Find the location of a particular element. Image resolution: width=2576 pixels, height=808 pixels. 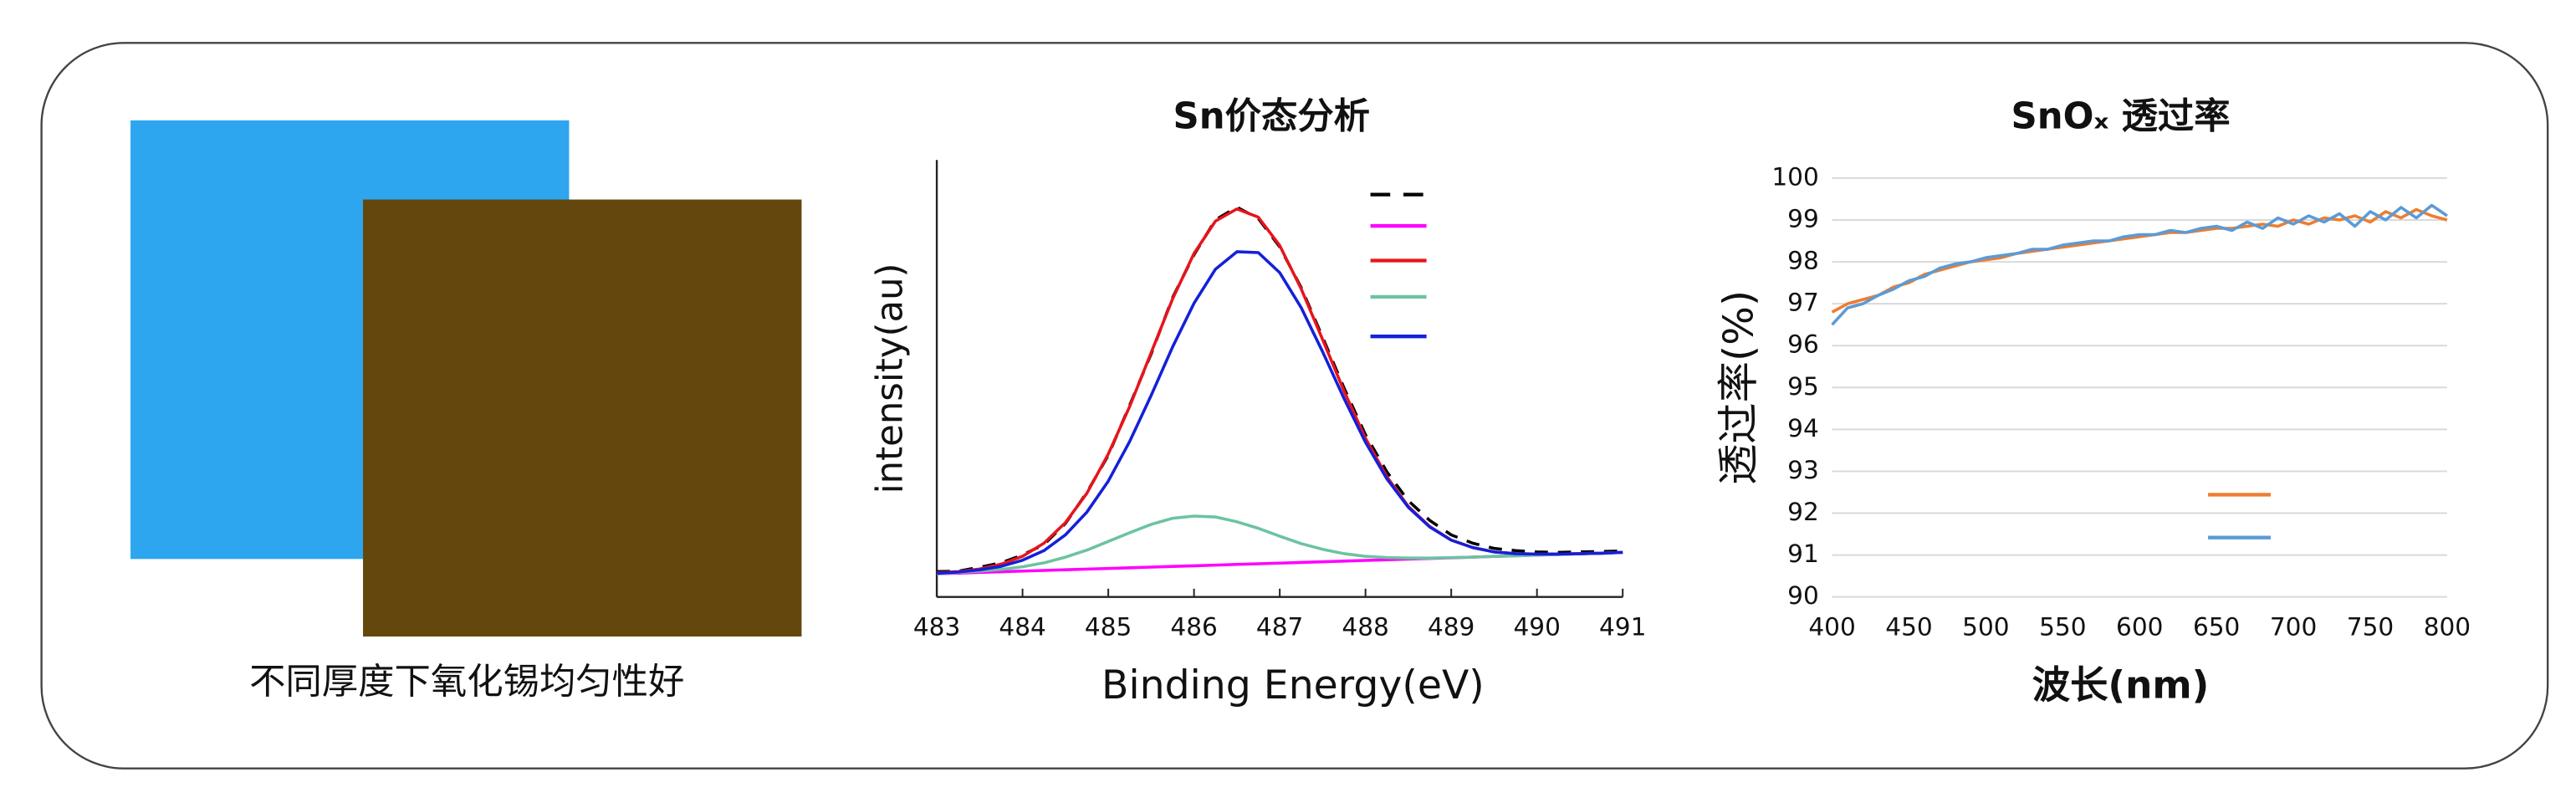

y-tick-label: 92 is located at coordinates (1803, 512).